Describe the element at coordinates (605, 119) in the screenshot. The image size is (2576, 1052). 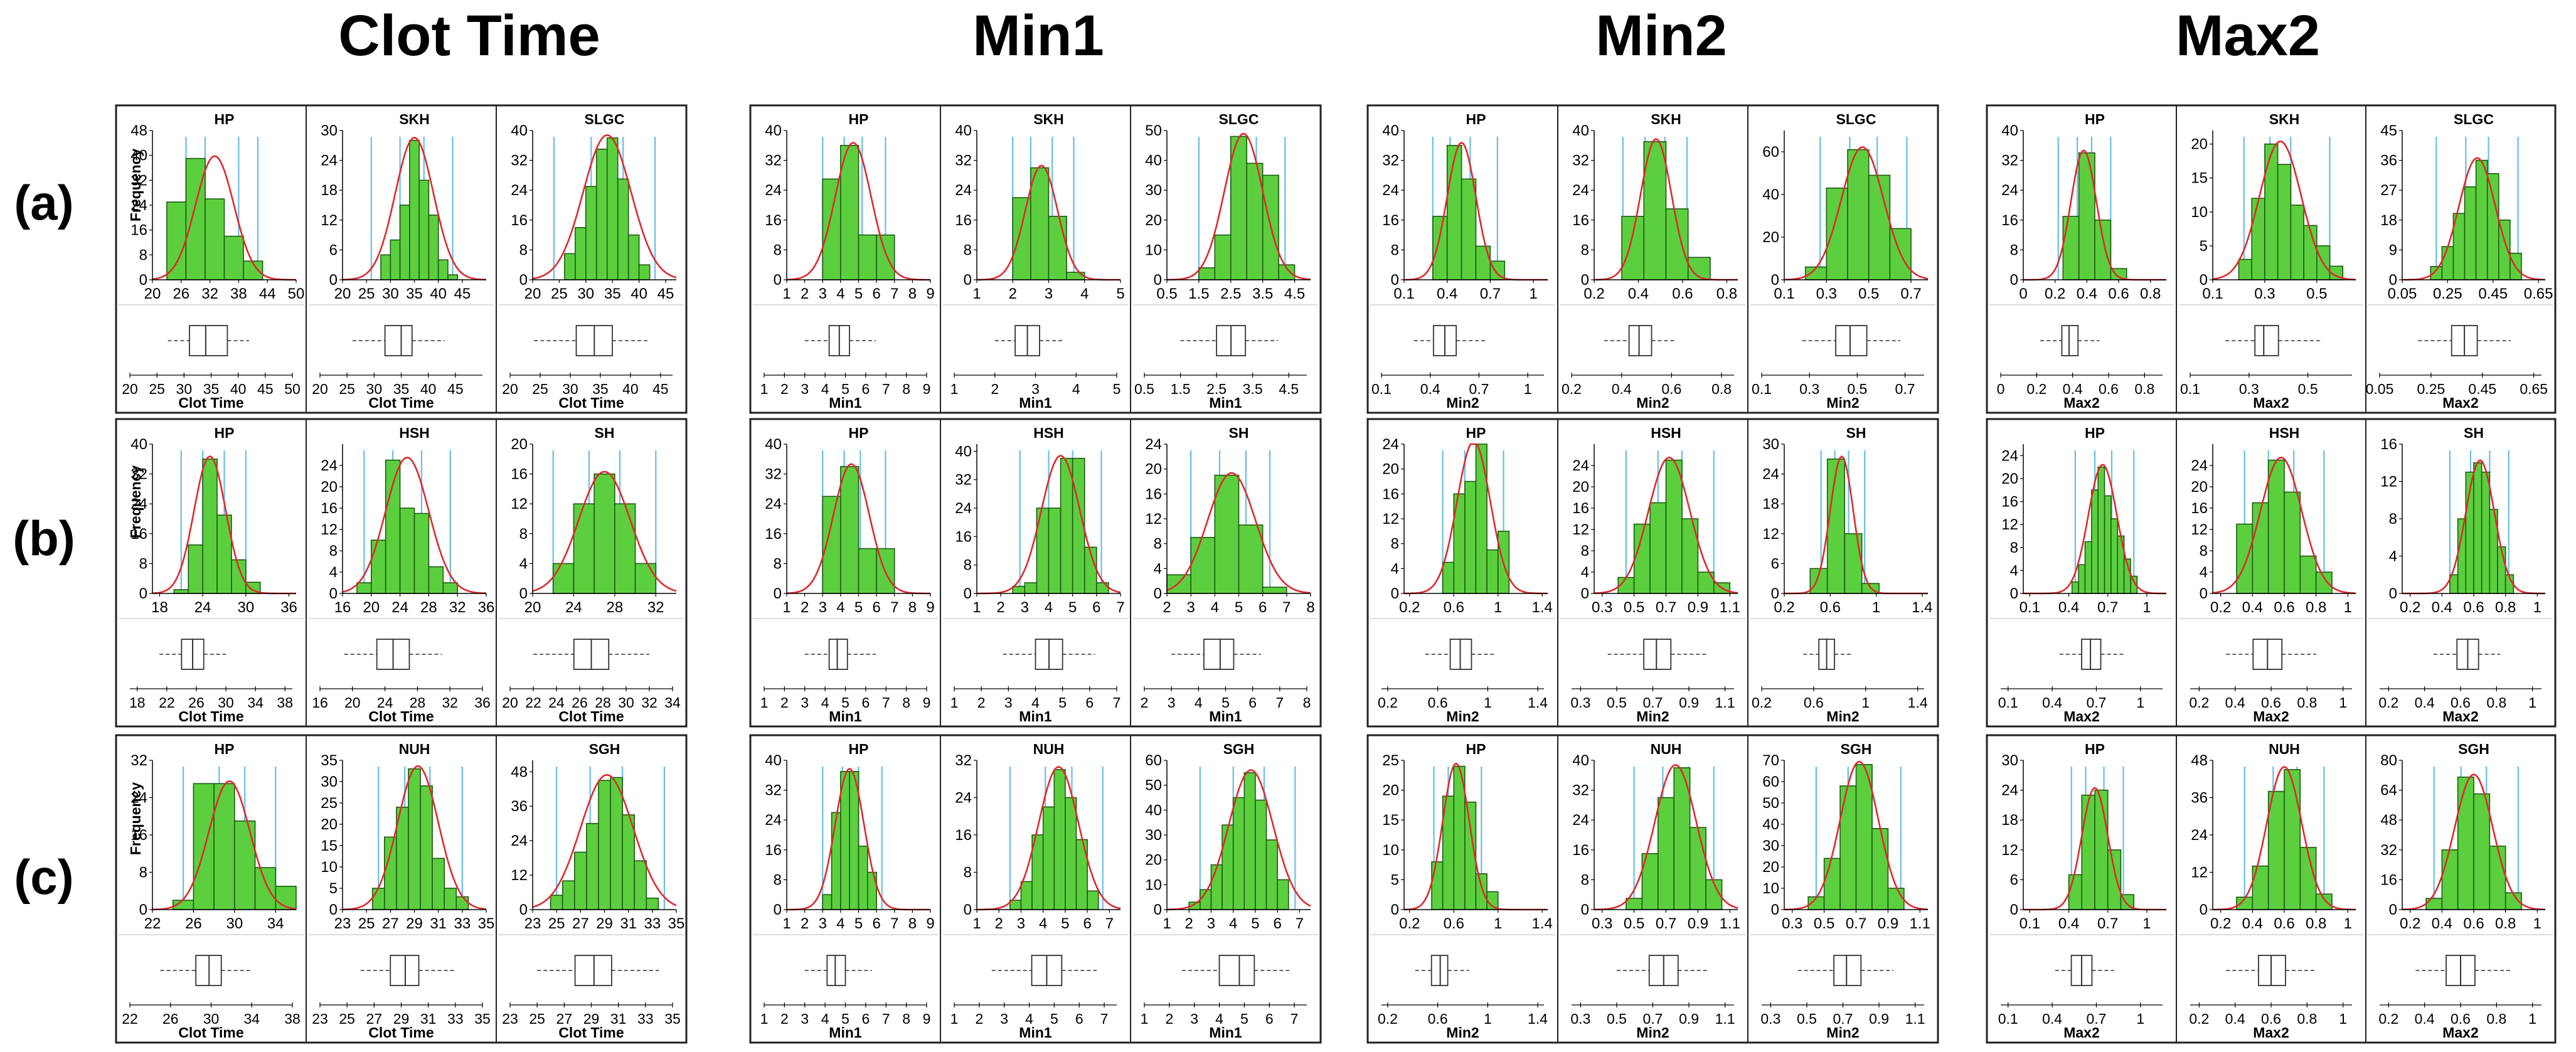
I see `panel-title: SLGC` at that location.